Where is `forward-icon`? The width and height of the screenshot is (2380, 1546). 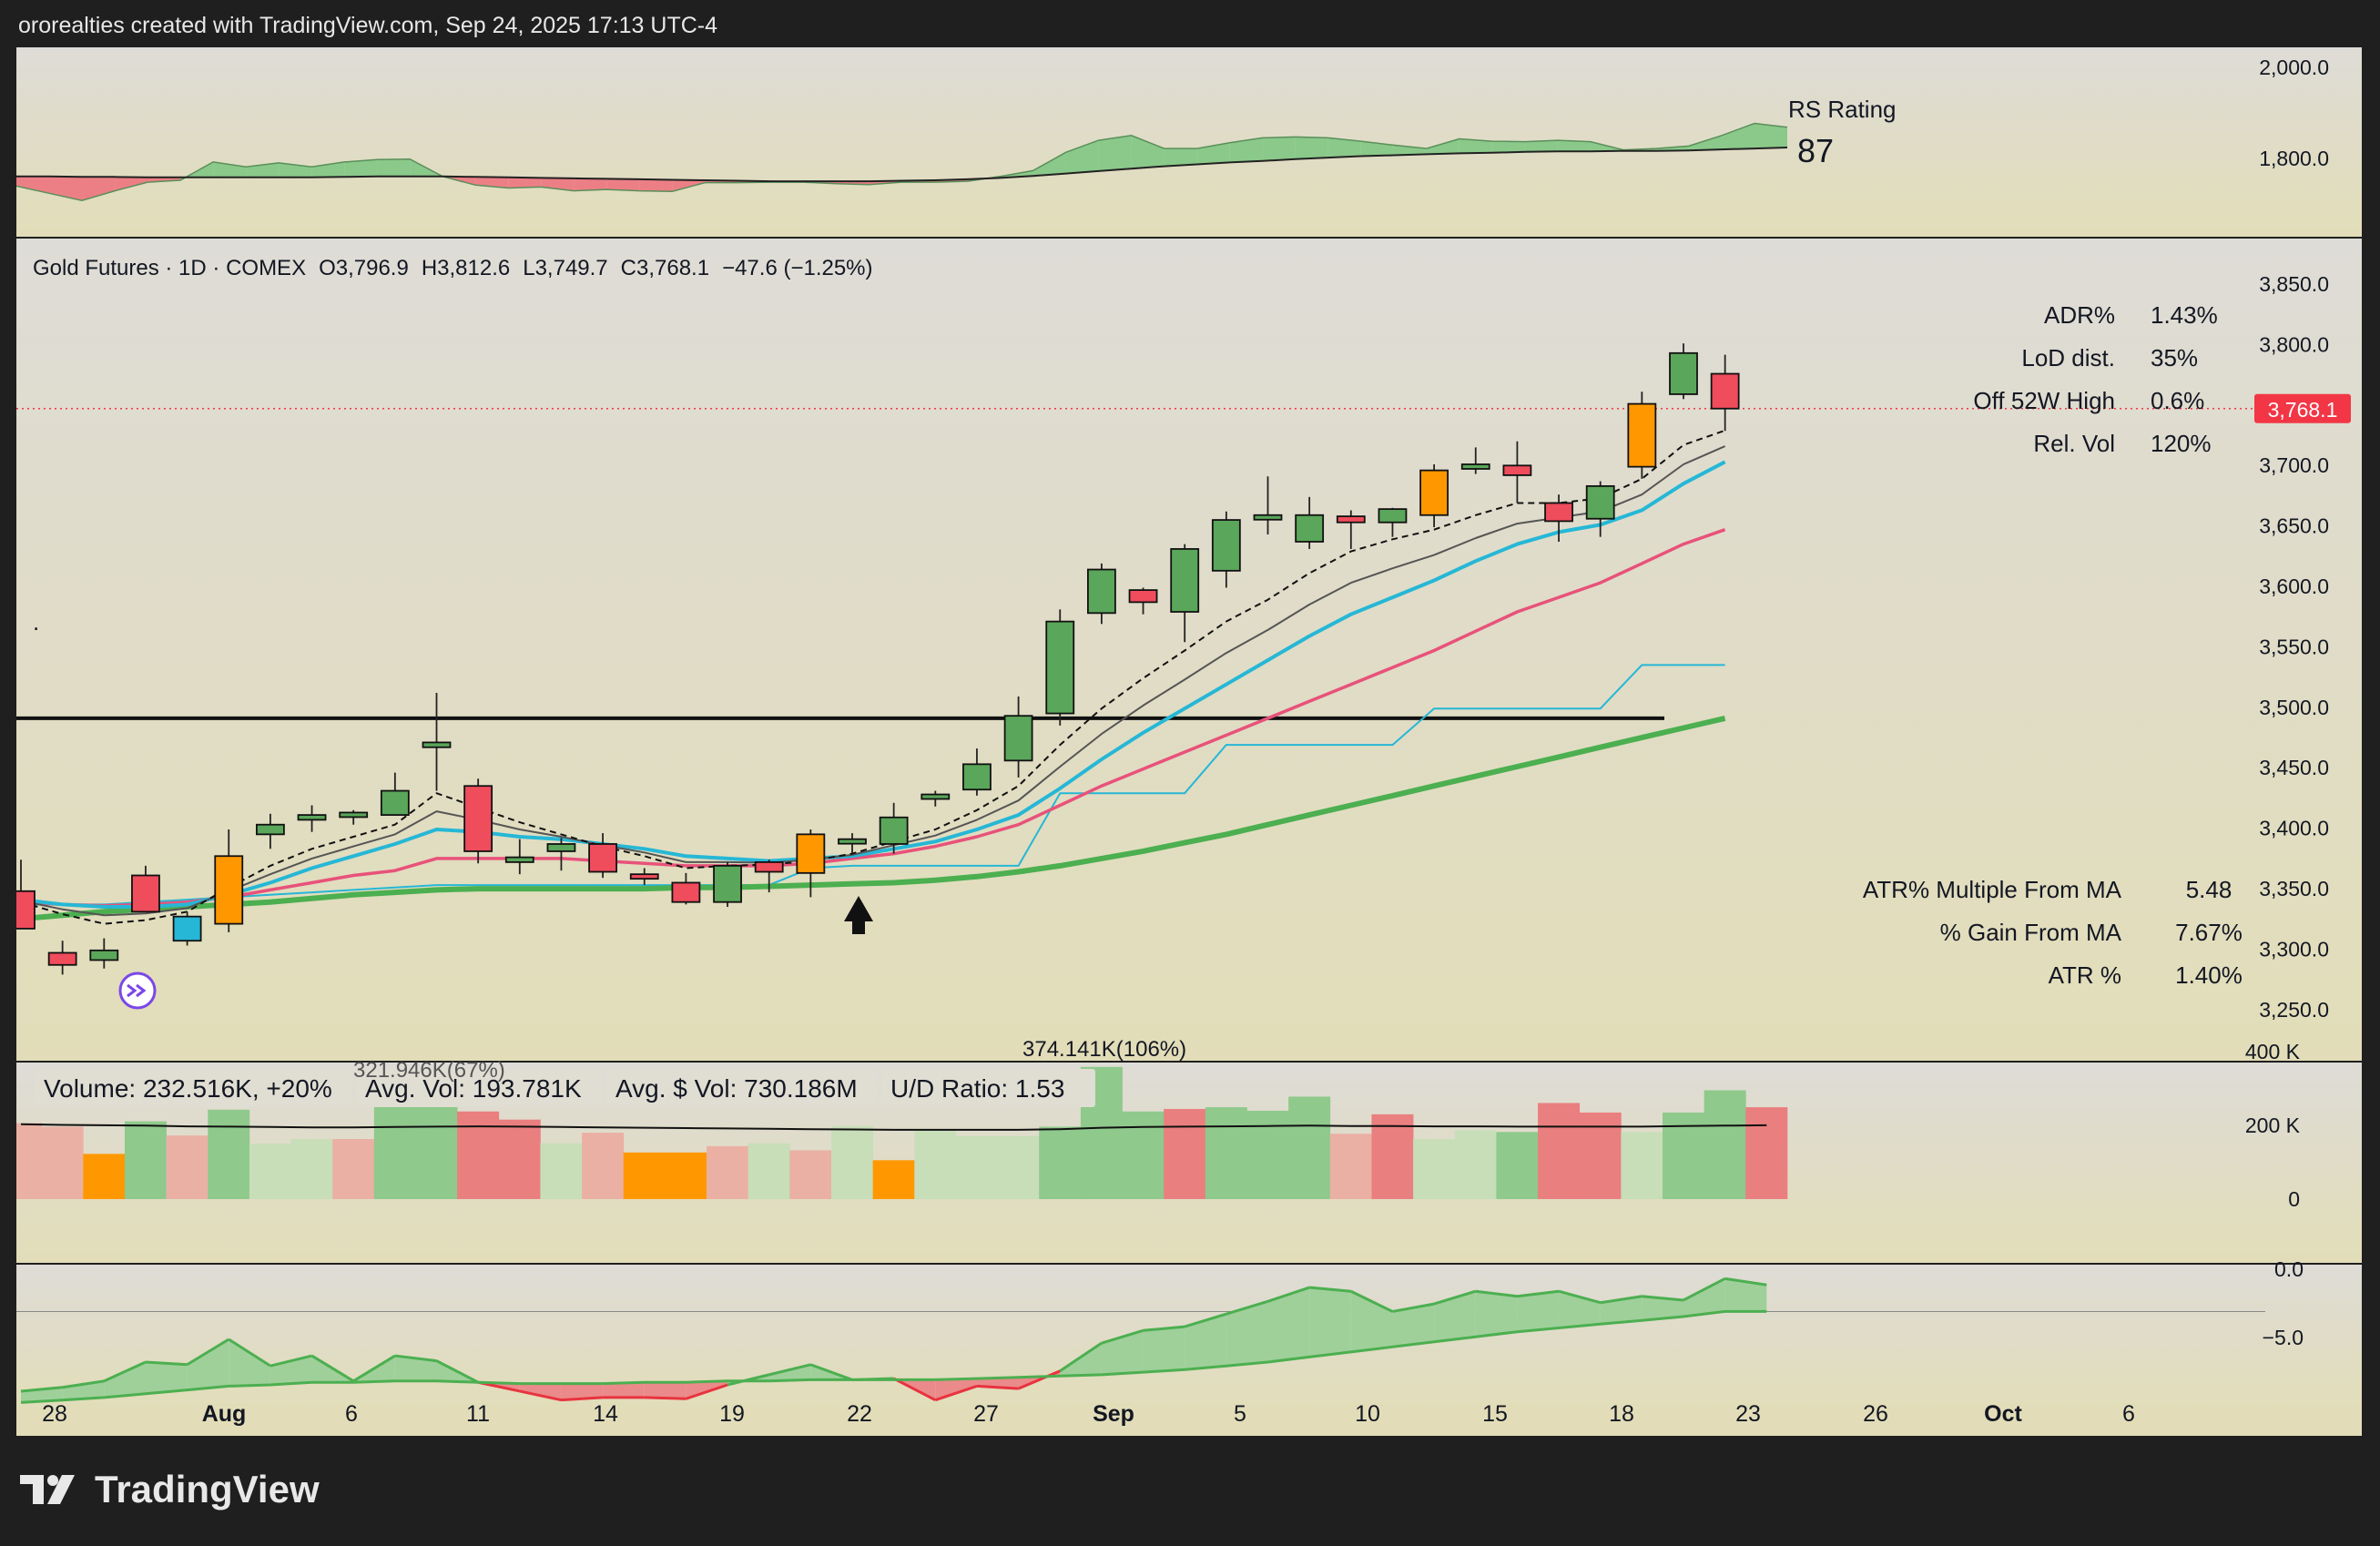
forward-icon is located at coordinates (137, 990).